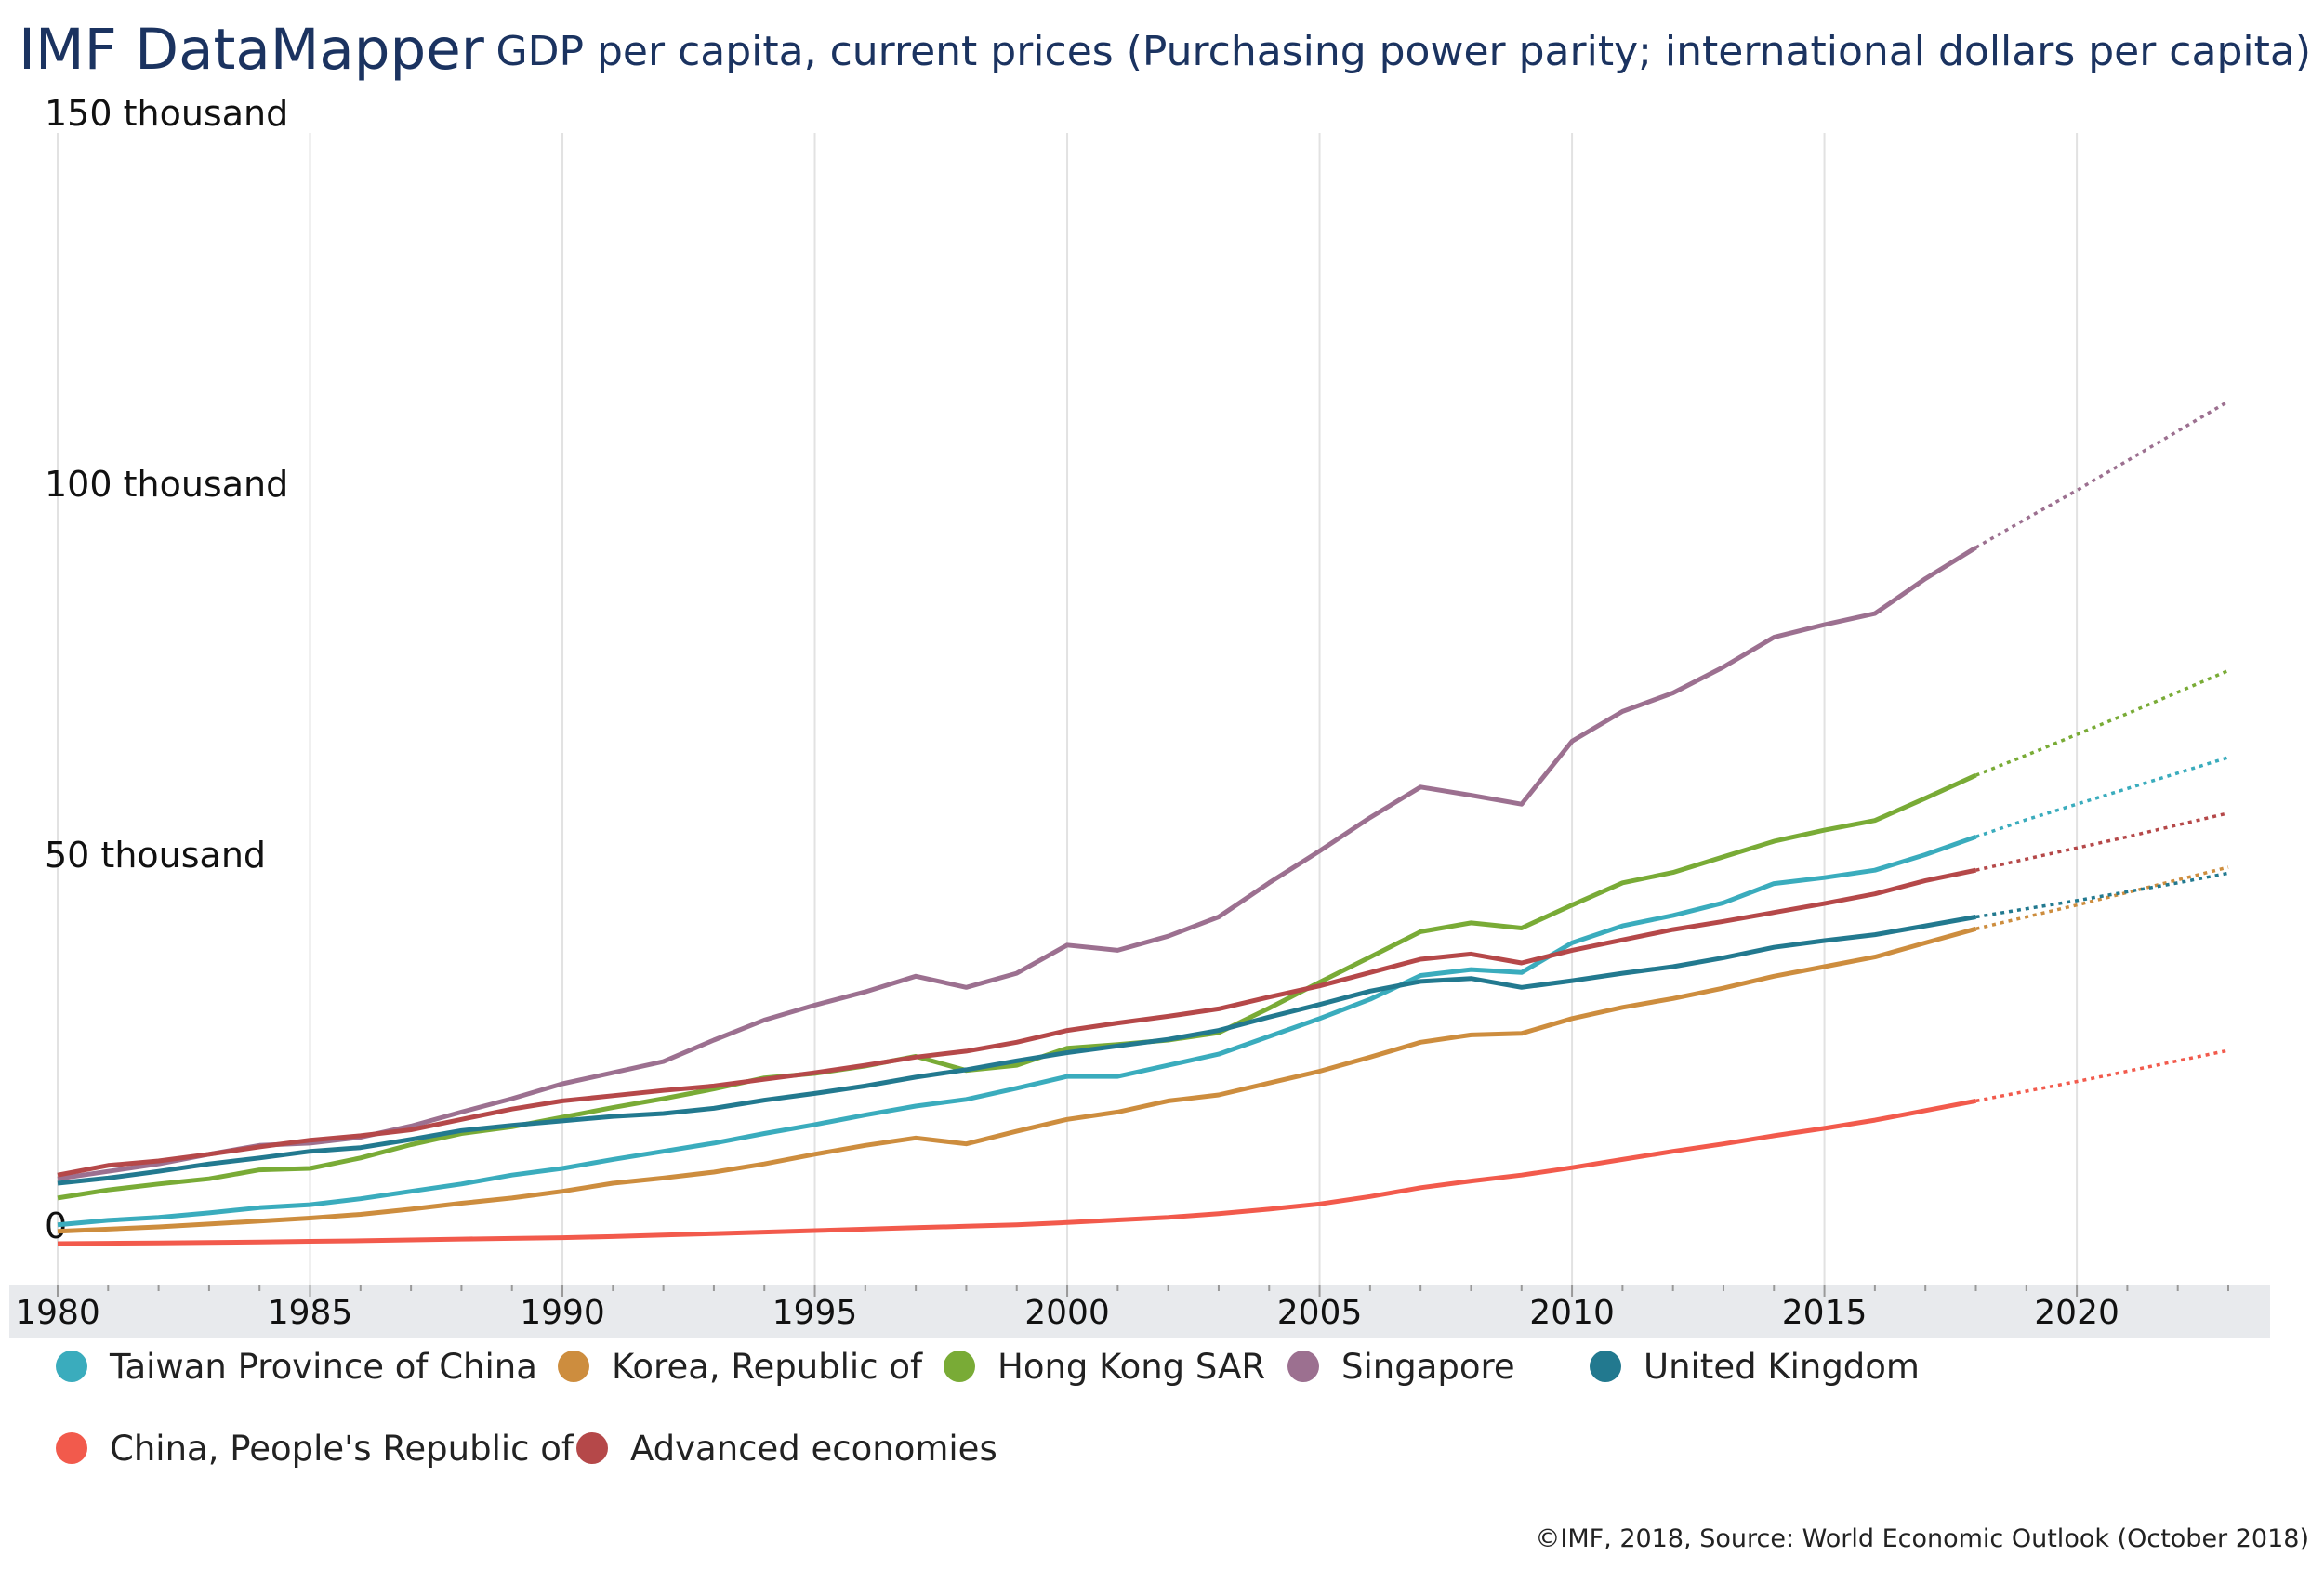 The height and width of the screenshot is (1595, 2324). Describe the element at coordinates (1320, 1313) in the screenshot. I see `x-tick-label: 2005` at that location.